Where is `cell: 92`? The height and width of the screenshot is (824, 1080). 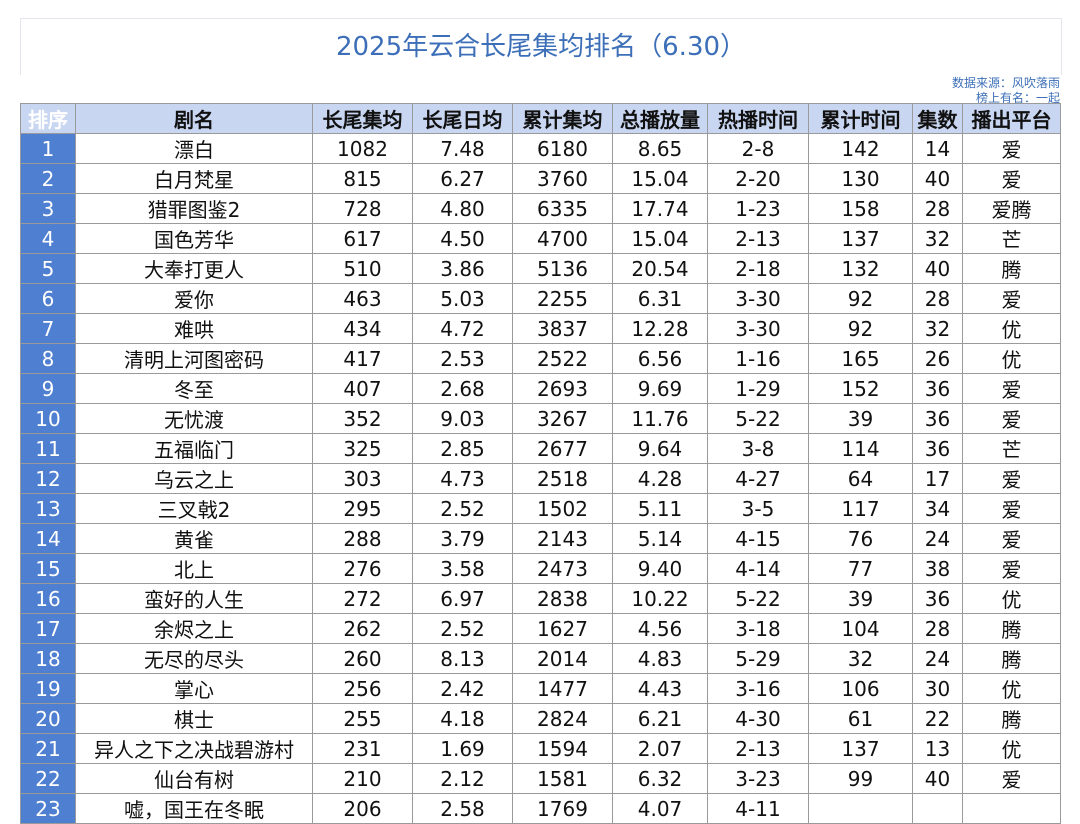
cell: 92 is located at coordinates (860, 328).